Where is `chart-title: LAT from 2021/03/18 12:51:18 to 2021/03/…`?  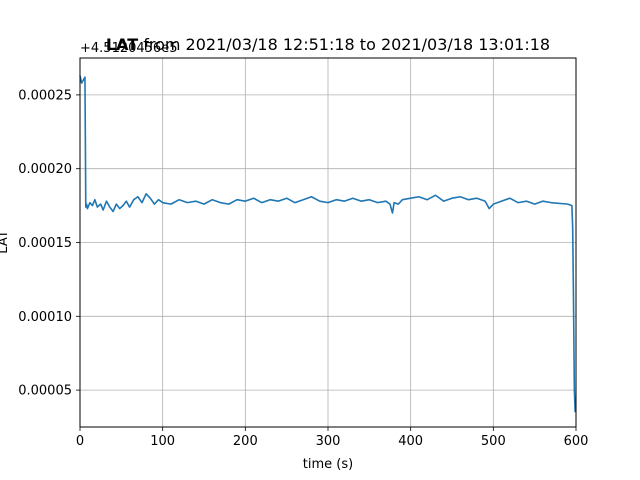
chart-title: LAT from 2021/03/18 12:51:18 to 2021/03/… is located at coordinates (328, 44).